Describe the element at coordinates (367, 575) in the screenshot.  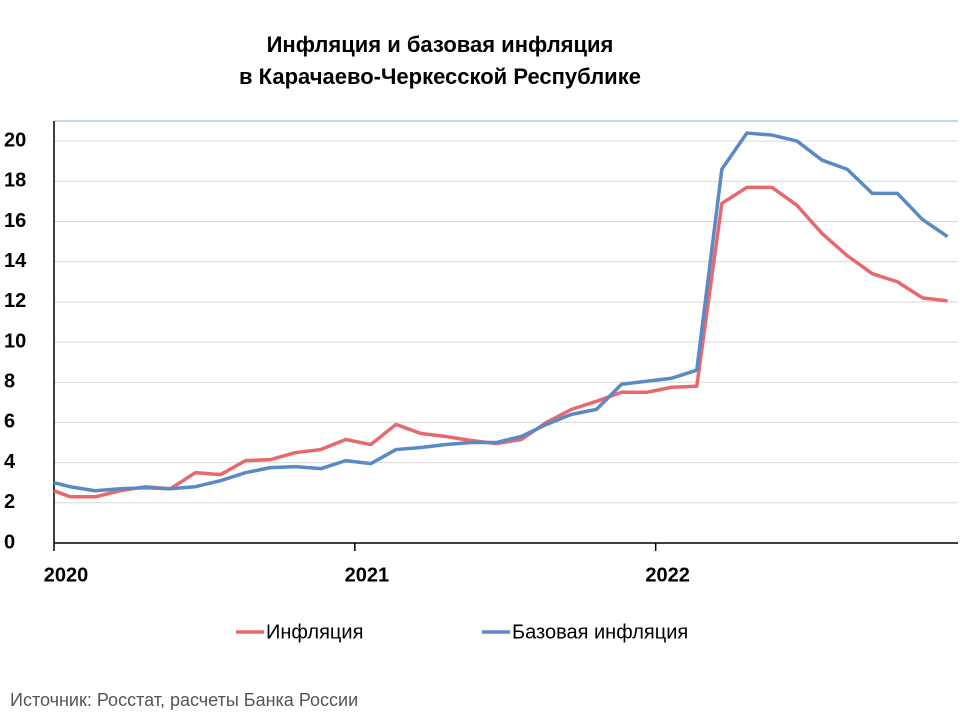
I see `x-tick-label: 2021` at that location.